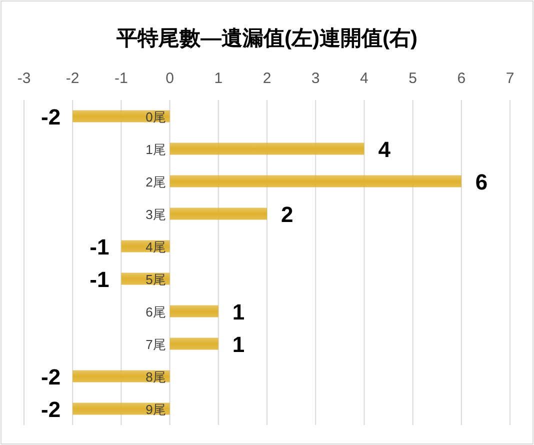 Image resolution: width=534 pixels, height=445 pixels. What do you see at coordinates (156, 214) in the screenshot?
I see `y-tick-label: 3尾` at bounding box center [156, 214].